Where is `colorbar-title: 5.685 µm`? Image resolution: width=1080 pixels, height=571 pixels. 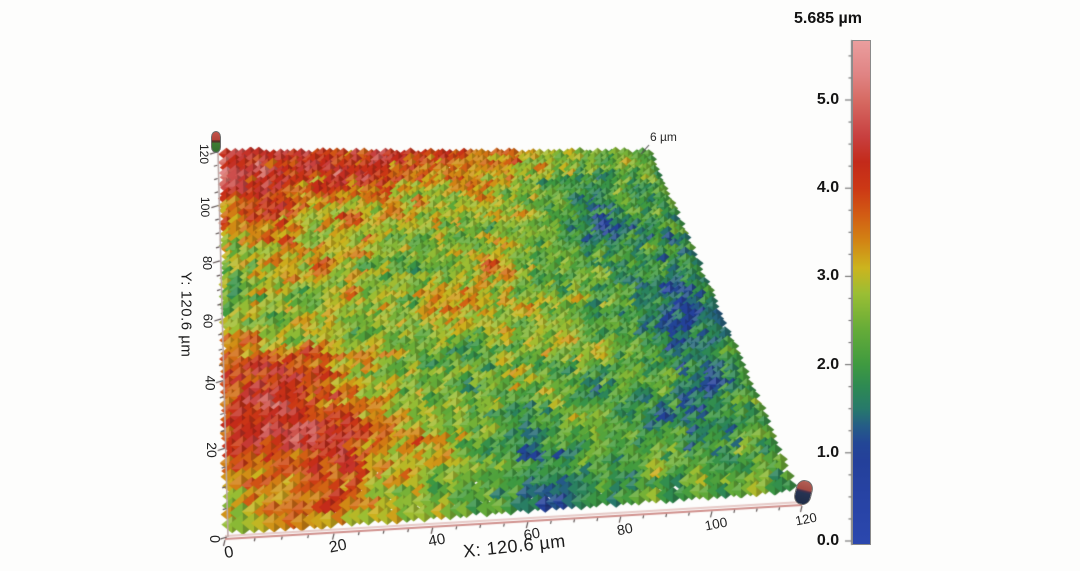
colorbar-title: 5.685 µm is located at coordinates (828, 18).